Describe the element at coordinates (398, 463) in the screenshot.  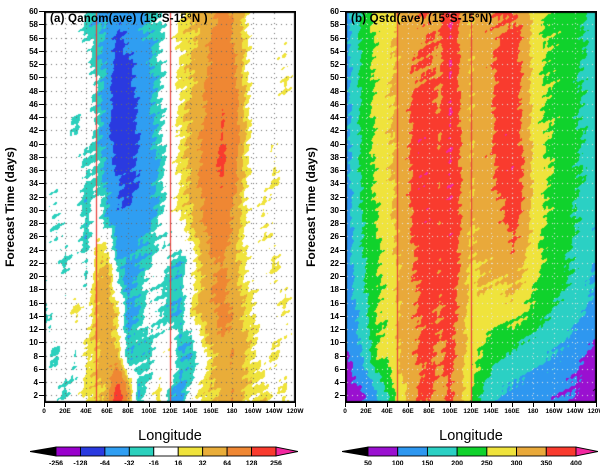
I see `colorbar-tick-label: 100` at that location.